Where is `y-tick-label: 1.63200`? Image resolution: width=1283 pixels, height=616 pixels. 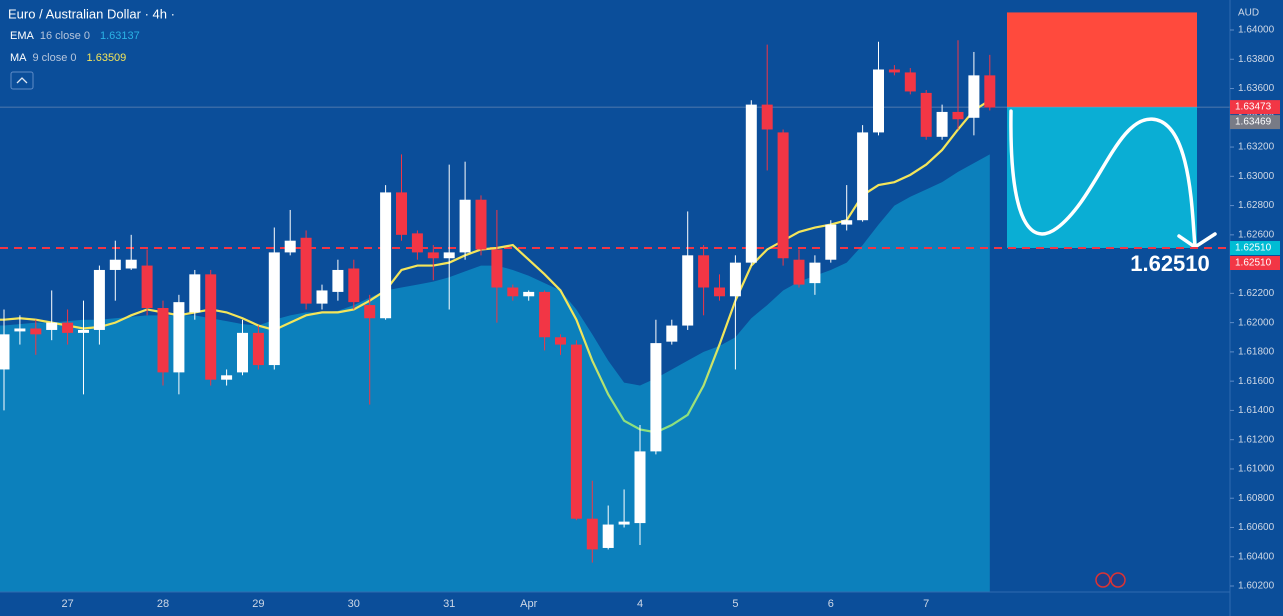 y-tick-label: 1.63200 is located at coordinates (1256, 147).